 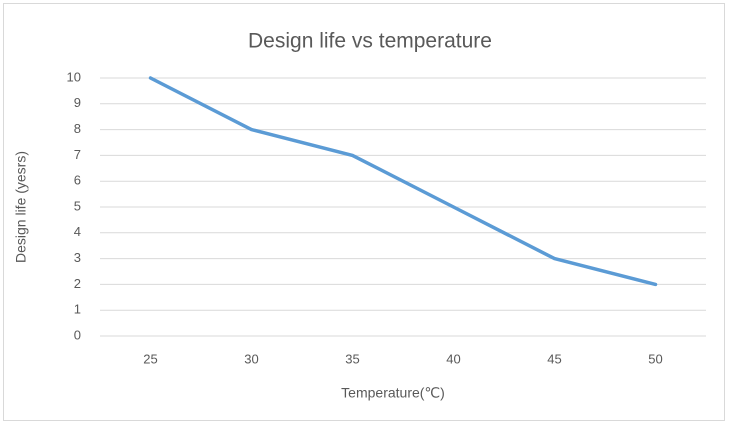 What do you see at coordinates (74, 76) in the screenshot?
I see `y-tick-label: 10` at bounding box center [74, 76].